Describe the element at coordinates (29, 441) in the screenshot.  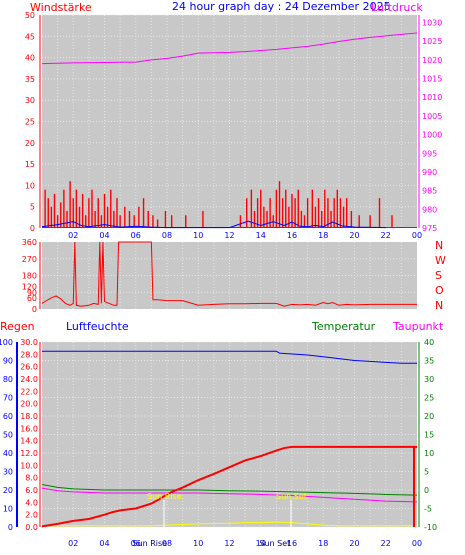
I see `rain-tick-label: 14.0` at that location.